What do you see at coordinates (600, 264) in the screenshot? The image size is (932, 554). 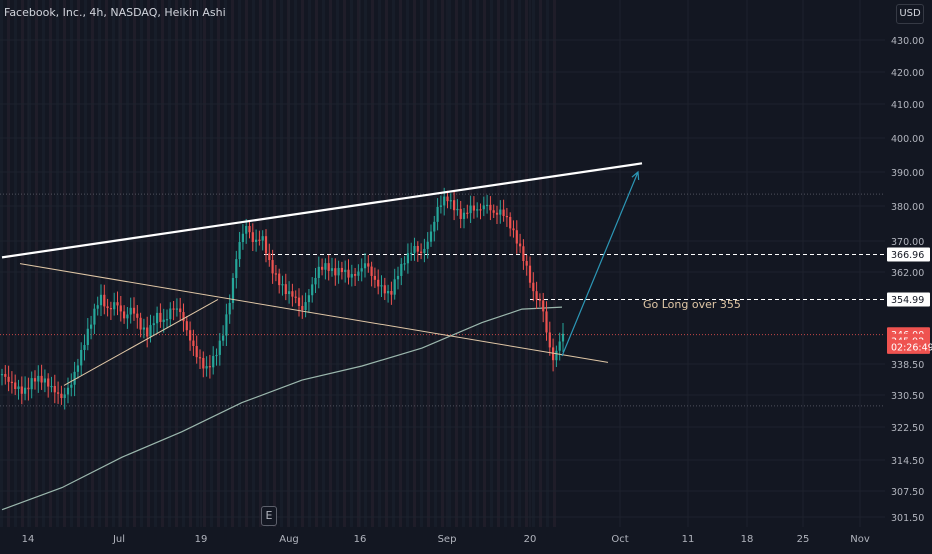 I see `projection-arrow` at bounding box center [600, 264].